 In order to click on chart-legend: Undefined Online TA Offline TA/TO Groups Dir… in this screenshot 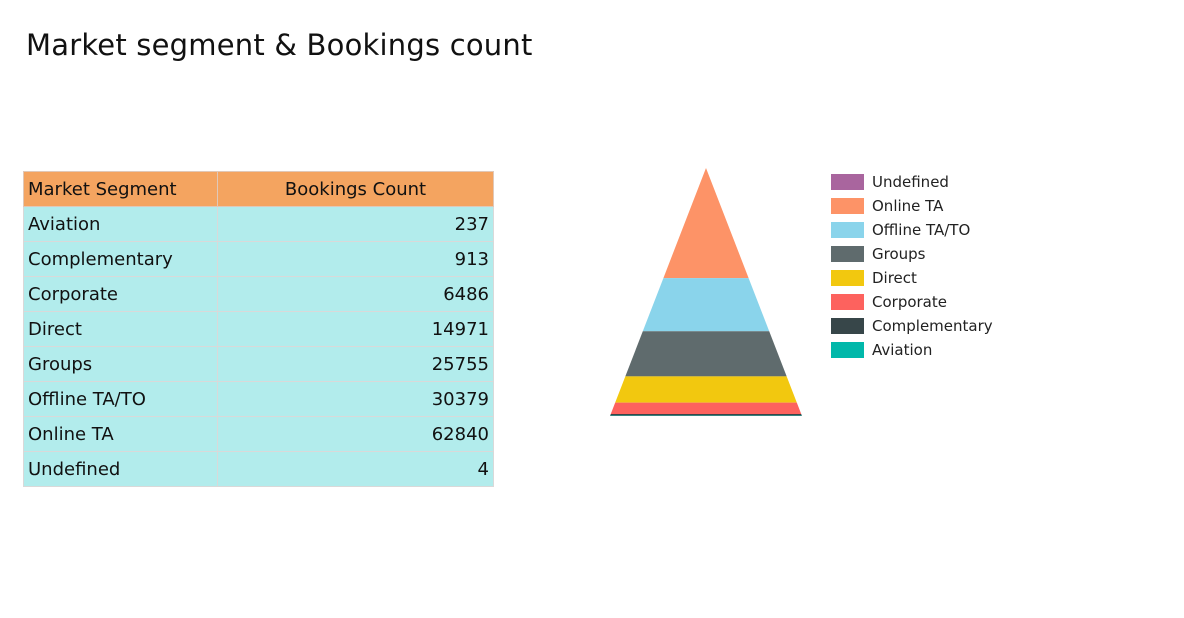, I will do `click(912, 266)`.